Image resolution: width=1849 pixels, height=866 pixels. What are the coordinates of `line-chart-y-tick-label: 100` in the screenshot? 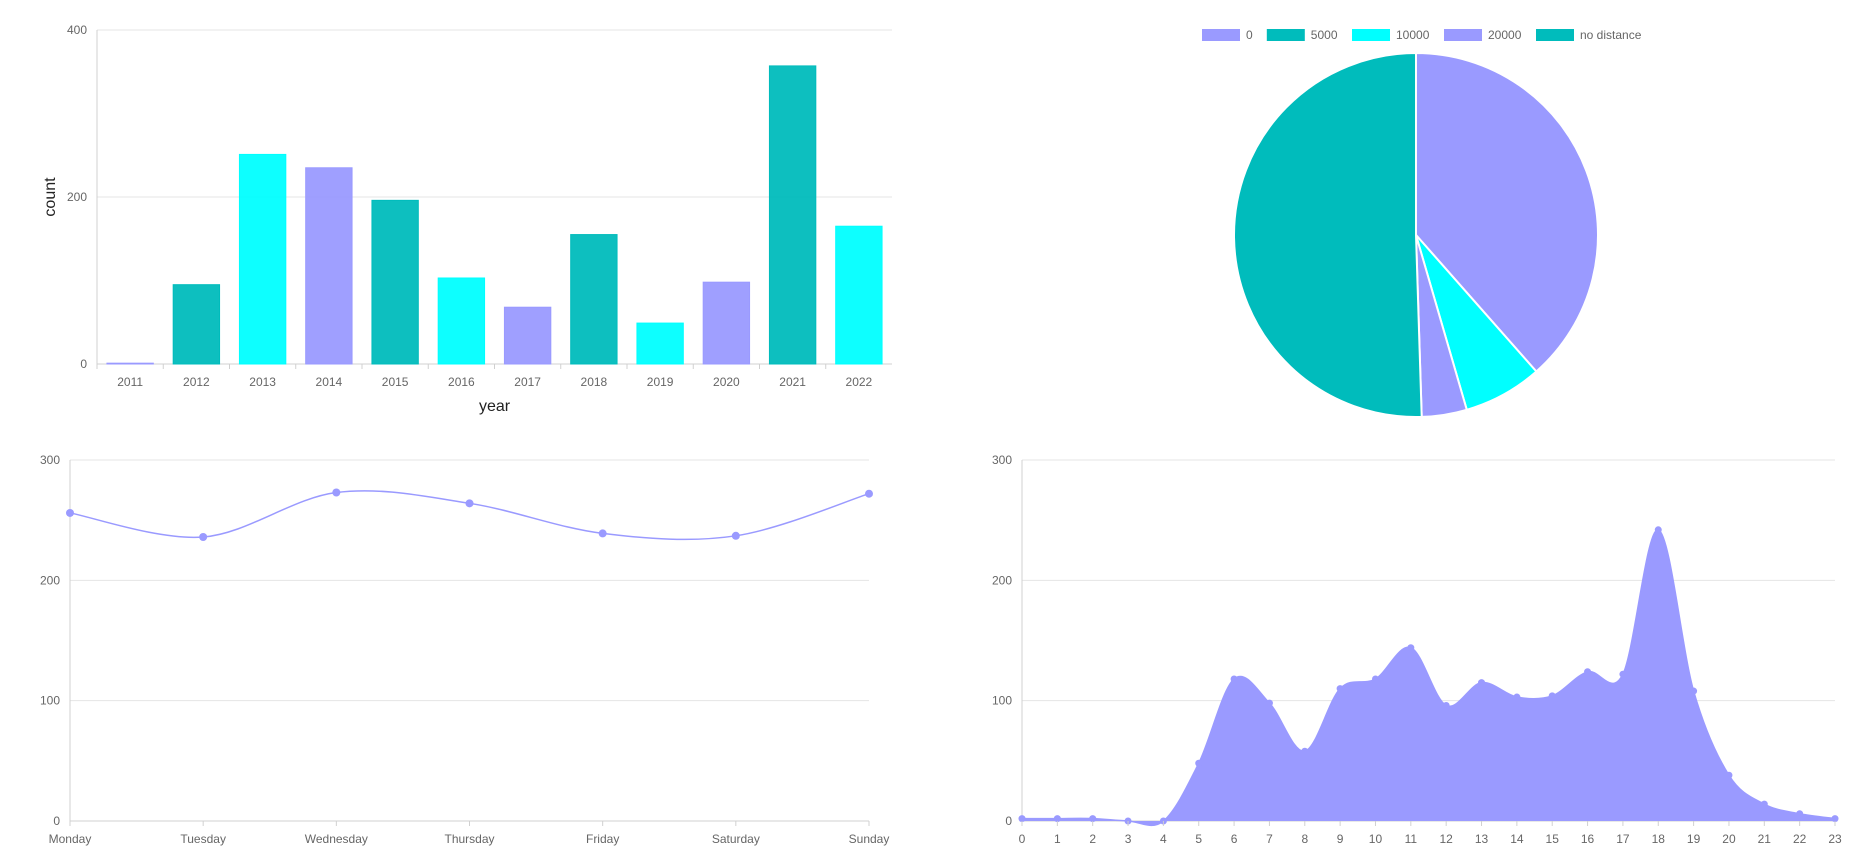 It's located at (50, 701).